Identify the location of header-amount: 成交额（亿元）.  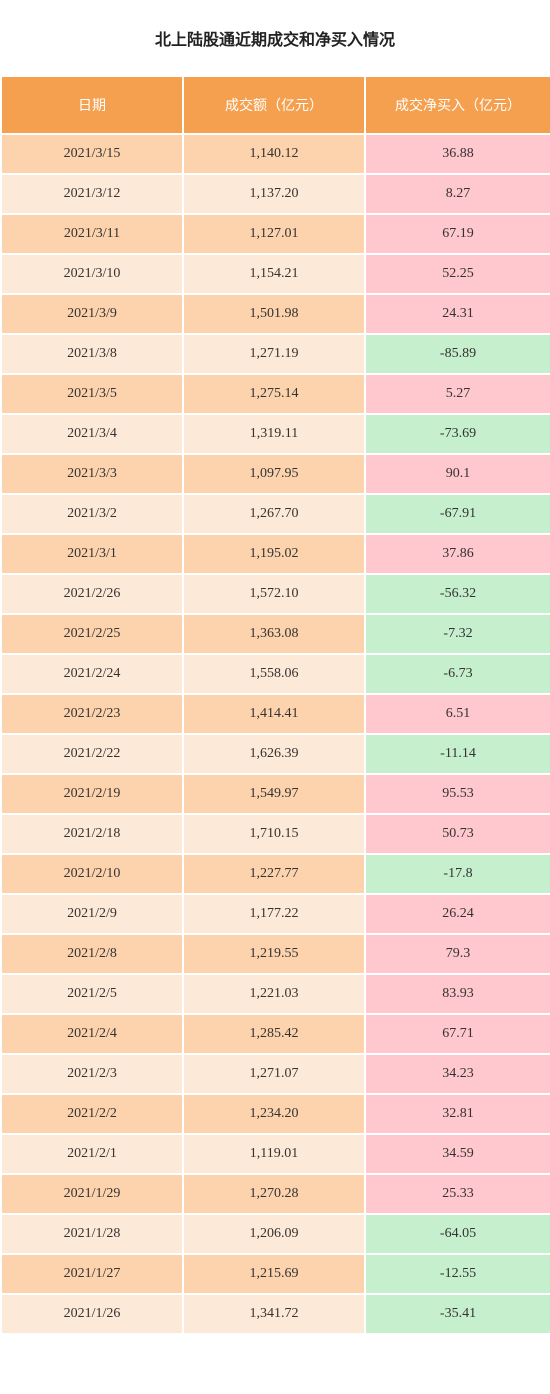
(274, 105).